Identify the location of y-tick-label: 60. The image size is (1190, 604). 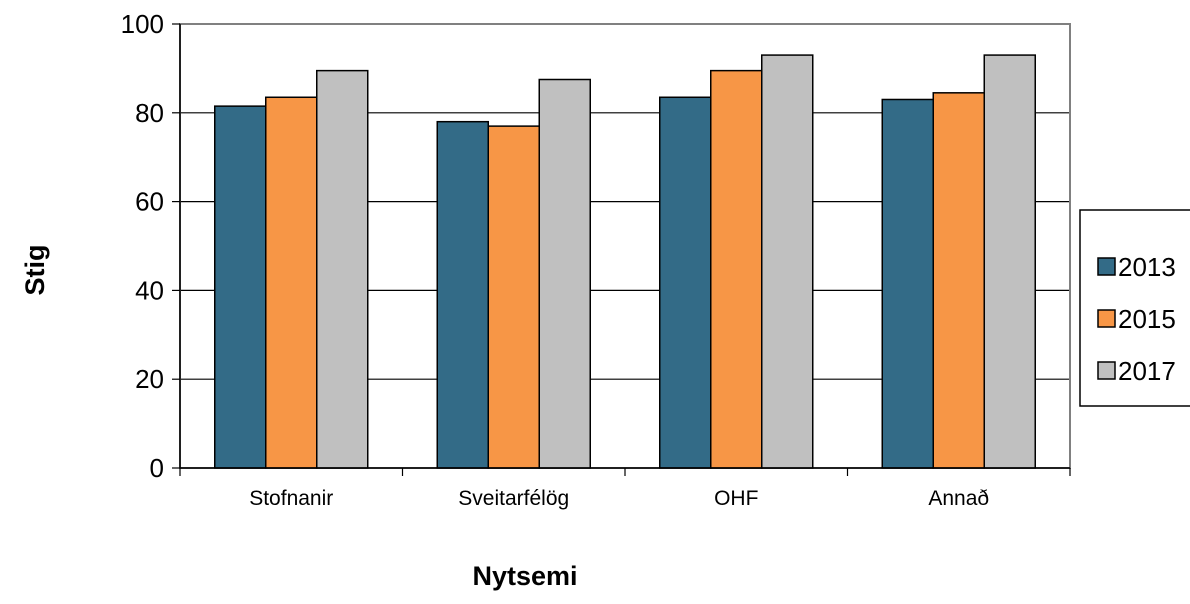
(149, 202).